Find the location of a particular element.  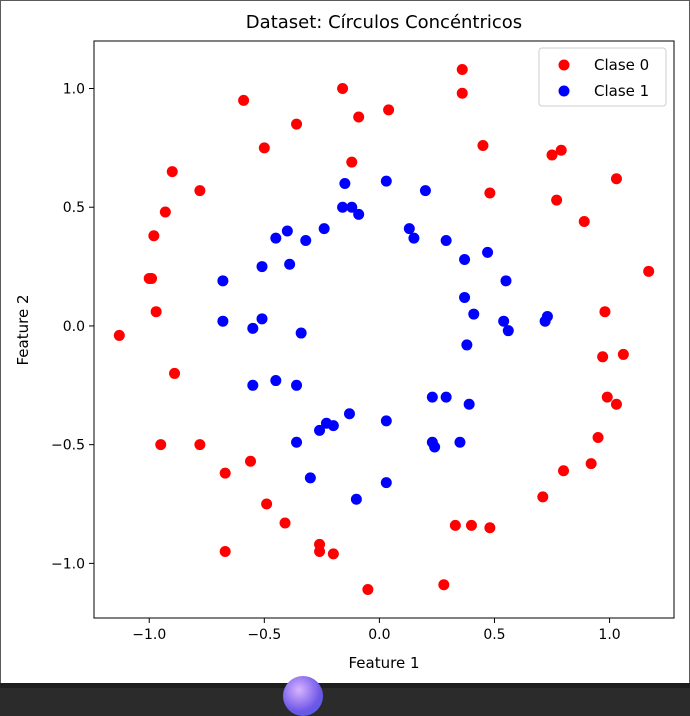

assistant-orb-icon is located at coordinates (303, 696).